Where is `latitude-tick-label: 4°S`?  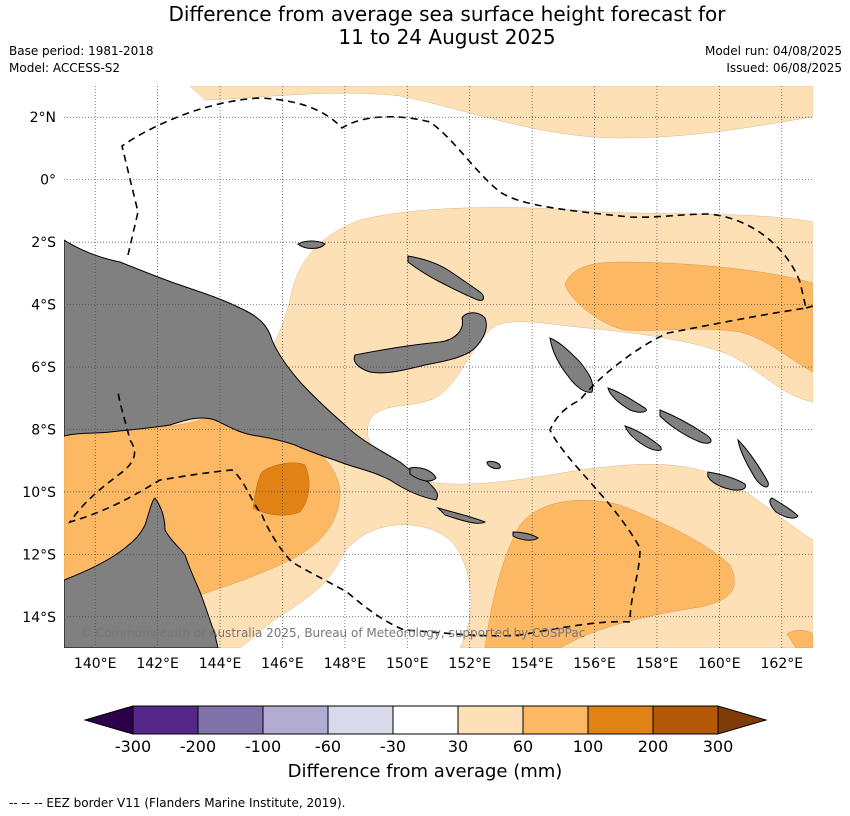 latitude-tick-label: 4°S is located at coordinates (43, 306).